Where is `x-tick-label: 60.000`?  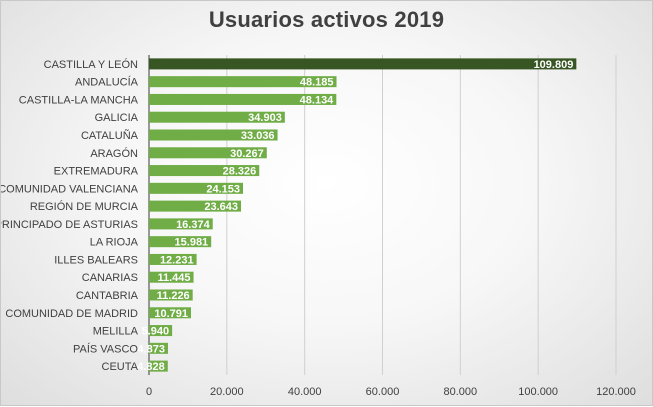
x-tick-label: 60.000 is located at coordinates (383, 392).